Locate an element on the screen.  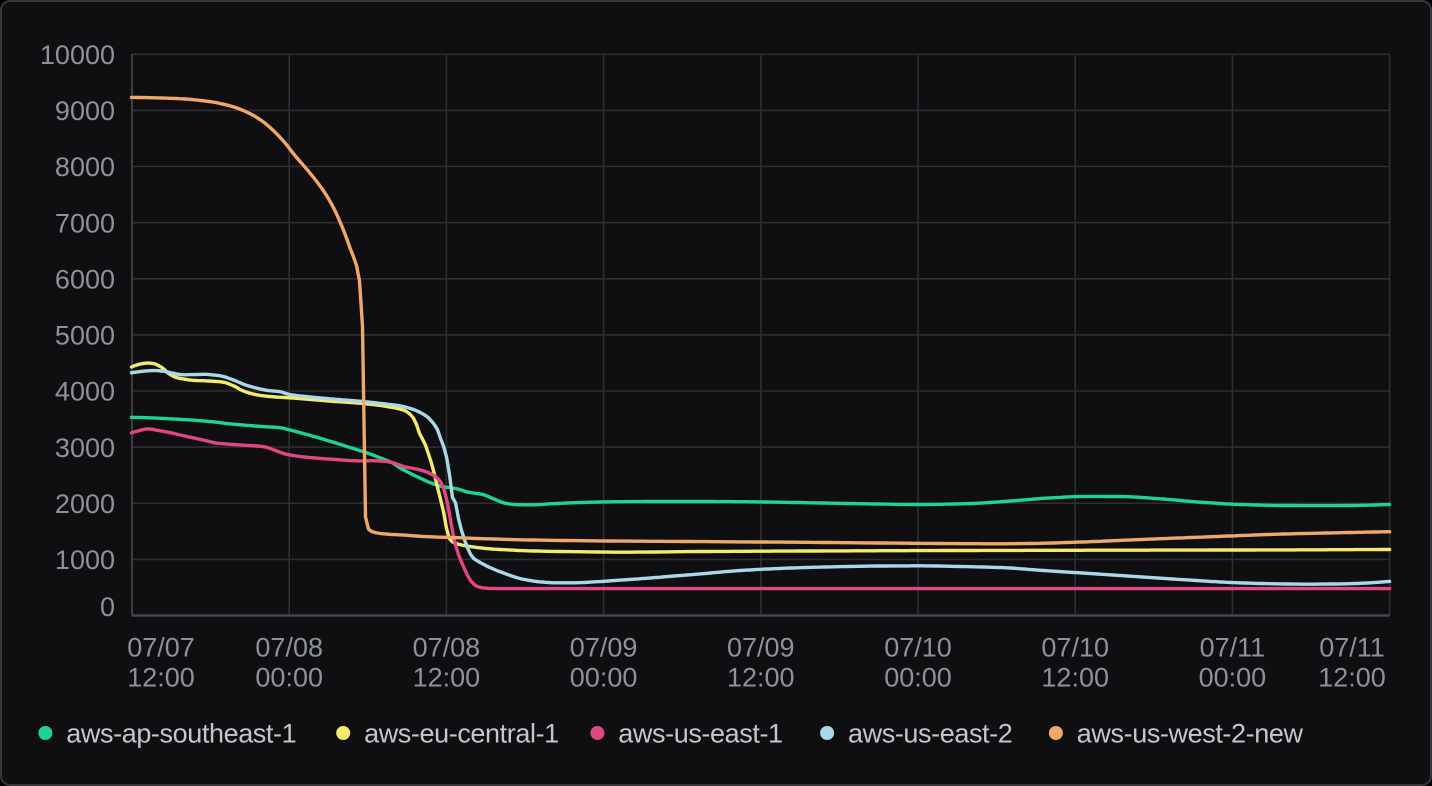
svg-text: aws-us-west-2-new is located at coordinates (1190, 734).